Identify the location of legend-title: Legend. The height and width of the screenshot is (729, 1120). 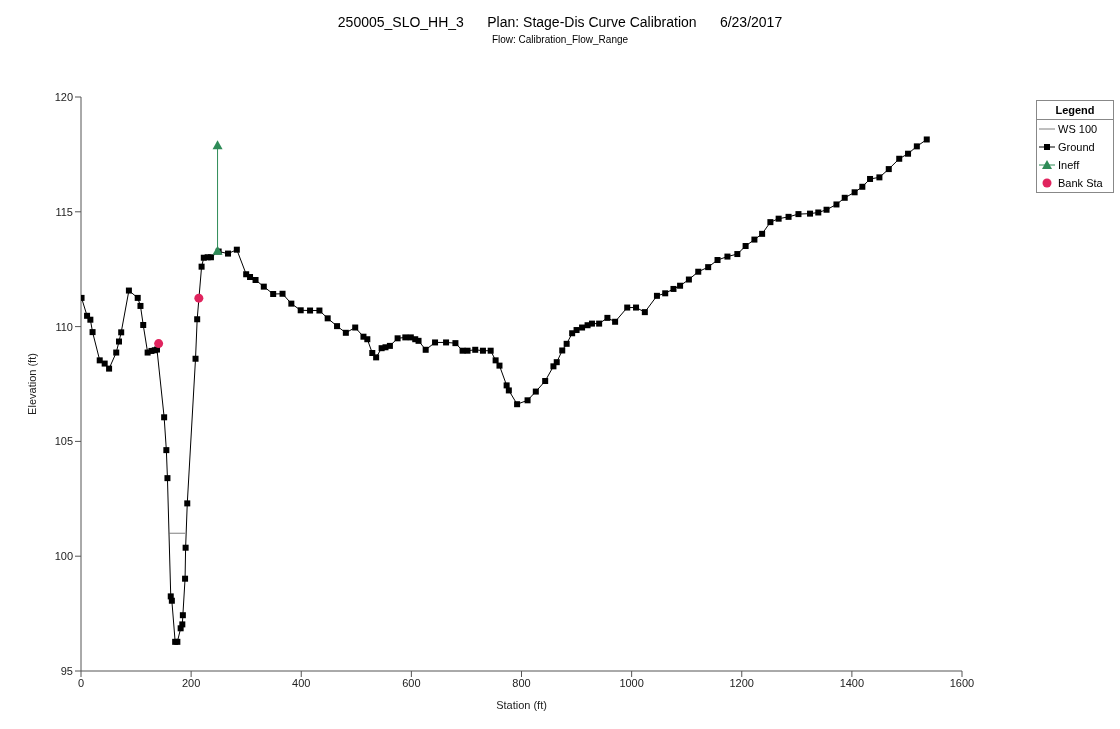
(1075, 110).